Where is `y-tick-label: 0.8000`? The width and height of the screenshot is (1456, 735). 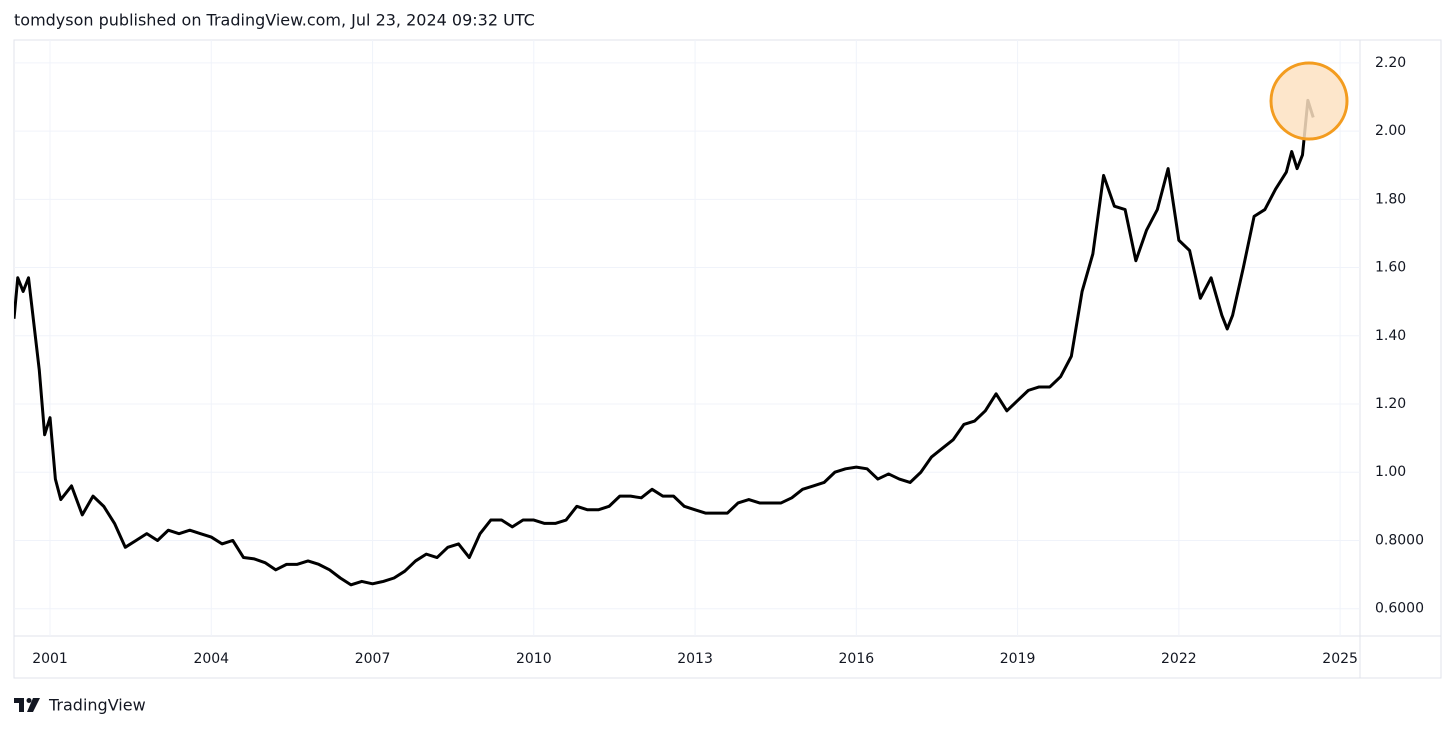
y-tick-label: 0.8000 is located at coordinates (1399, 540).